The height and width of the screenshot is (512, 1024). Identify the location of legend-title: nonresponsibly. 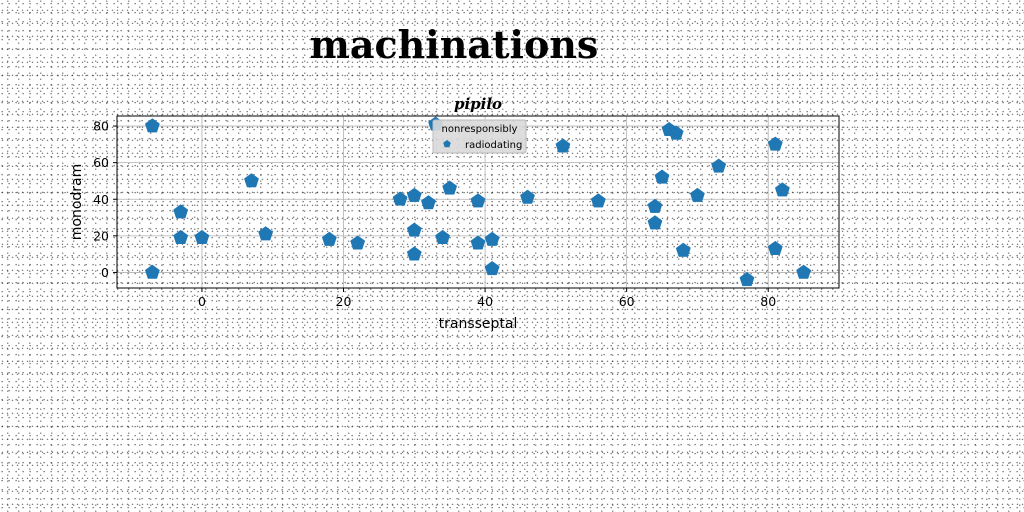
(480, 129).